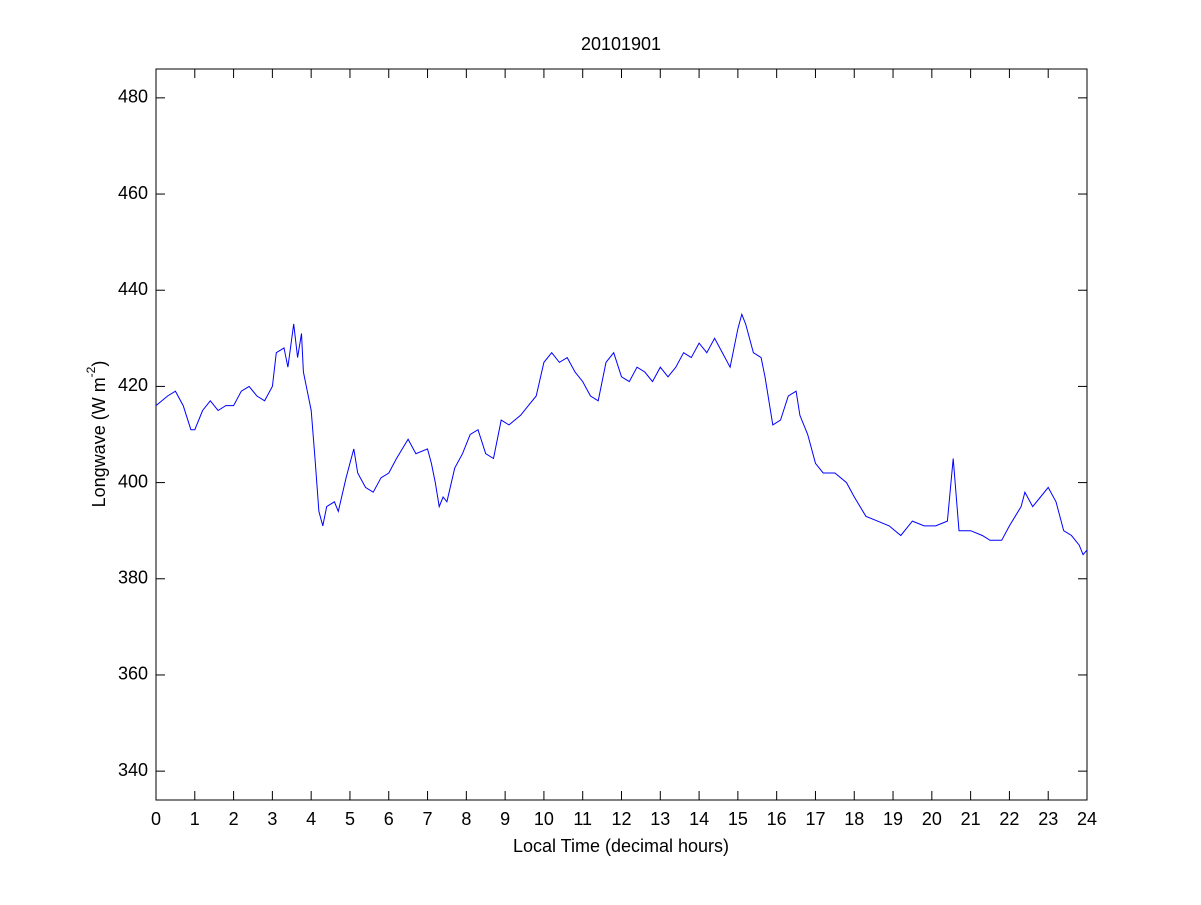  I want to click on x-tick-label: 13, so click(660, 819).